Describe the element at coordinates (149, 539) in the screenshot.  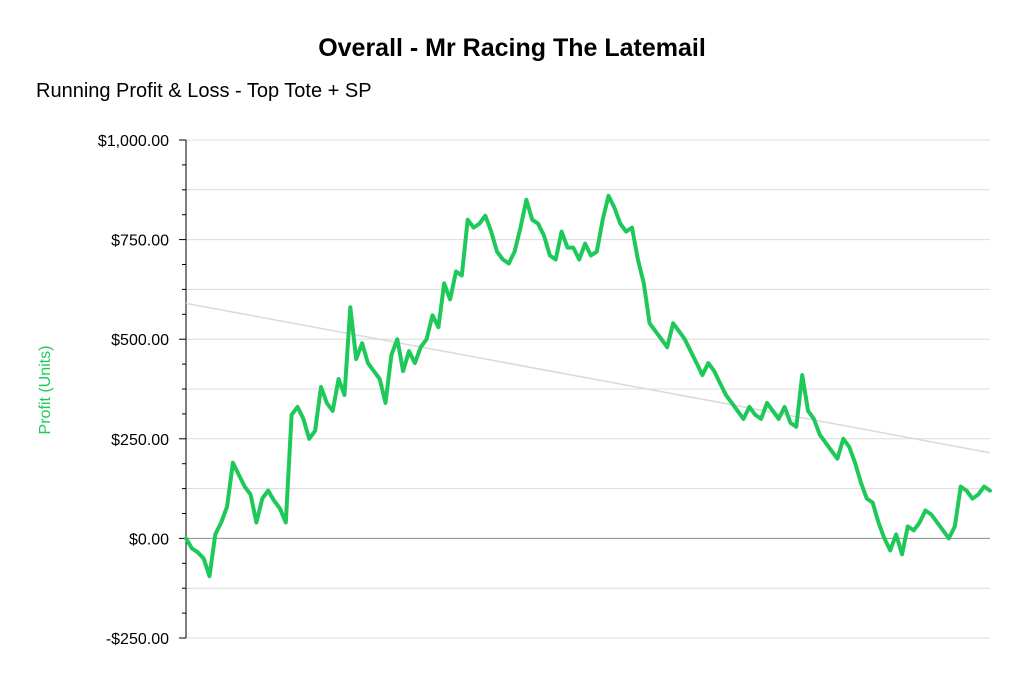
I see `y-tick-label: $0.00` at that location.